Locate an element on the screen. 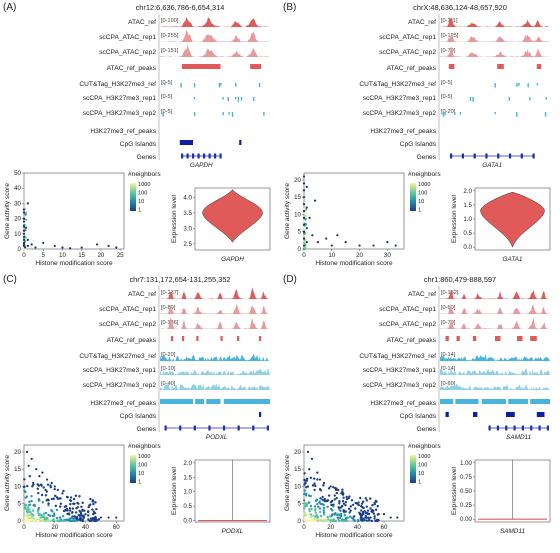 The height and width of the screenshot is (553, 560). y-tick-label: 0 is located at coordinates (300, 249).